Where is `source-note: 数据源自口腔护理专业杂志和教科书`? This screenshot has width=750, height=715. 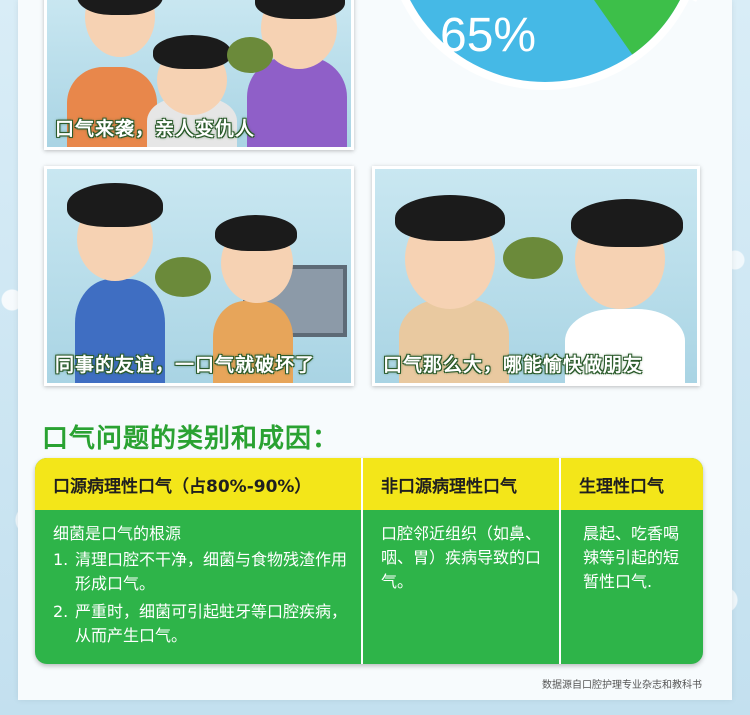
source-note: 数据源自口腔护理专业杂志和教科书 is located at coordinates (622, 685).